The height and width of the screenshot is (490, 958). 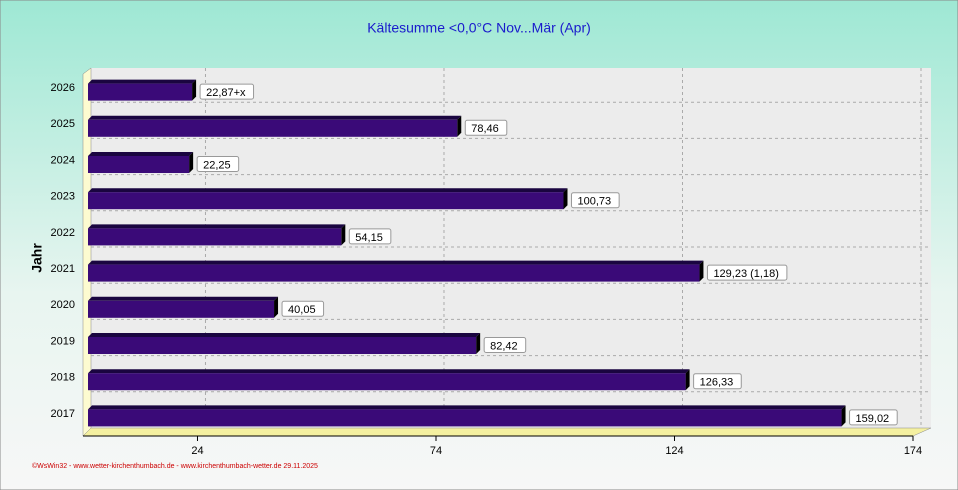 I want to click on value-label: 129,23 (1,18), so click(x=745, y=274).